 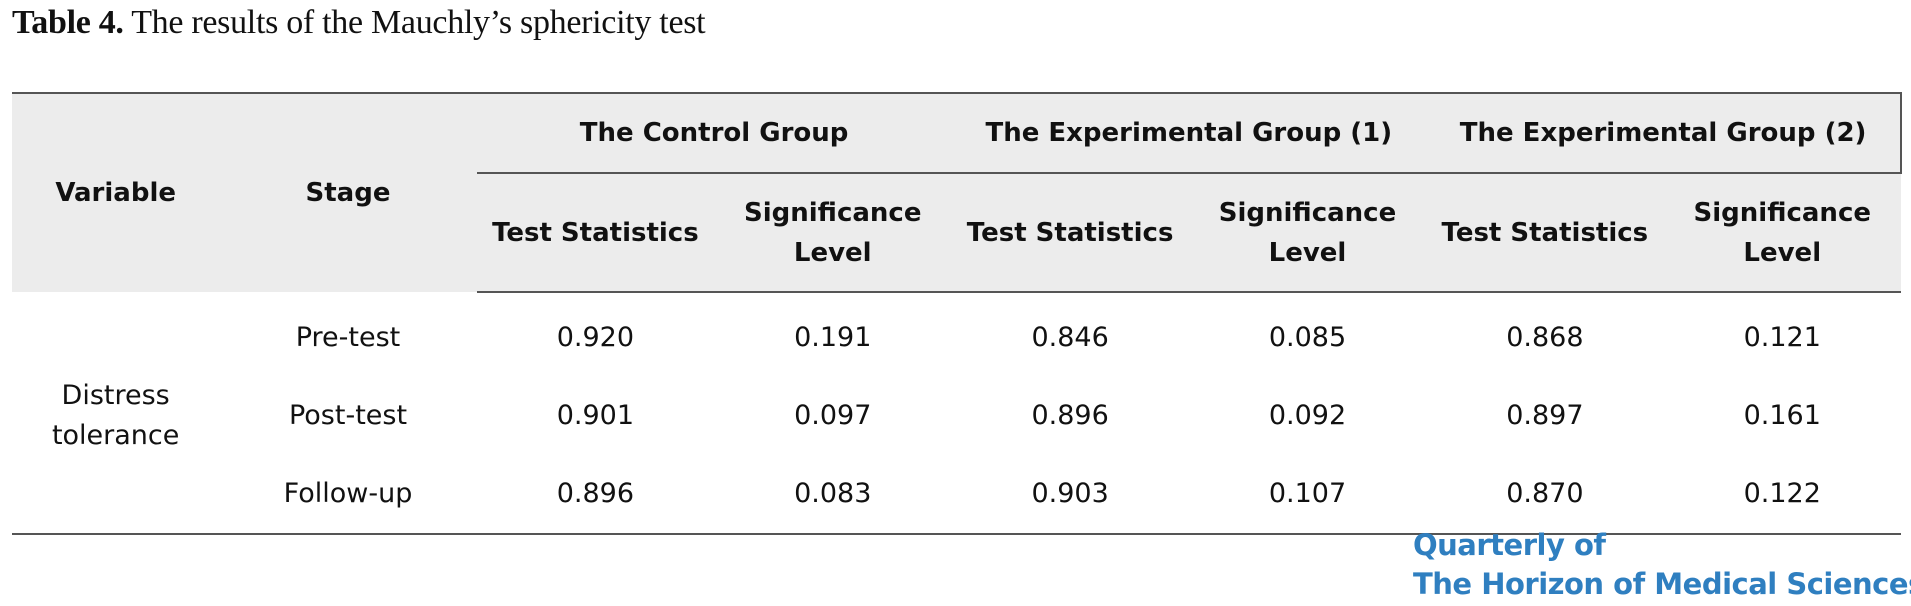 I want to click on value-cell: 0.097, so click(x=833, y=415).